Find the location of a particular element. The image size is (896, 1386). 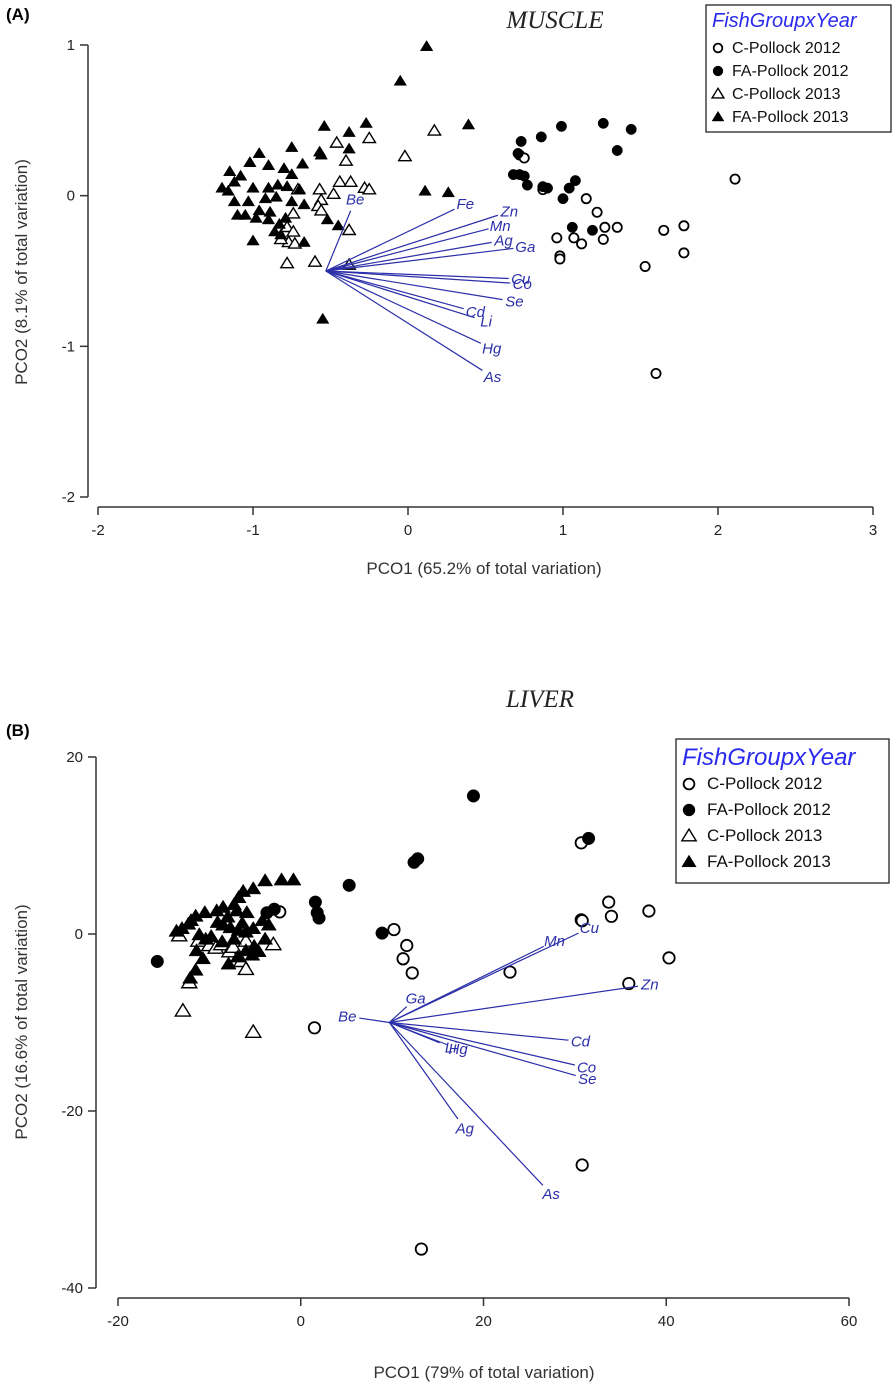

liver-vector-label-ga: Ga is located at coordinates (416, 998).